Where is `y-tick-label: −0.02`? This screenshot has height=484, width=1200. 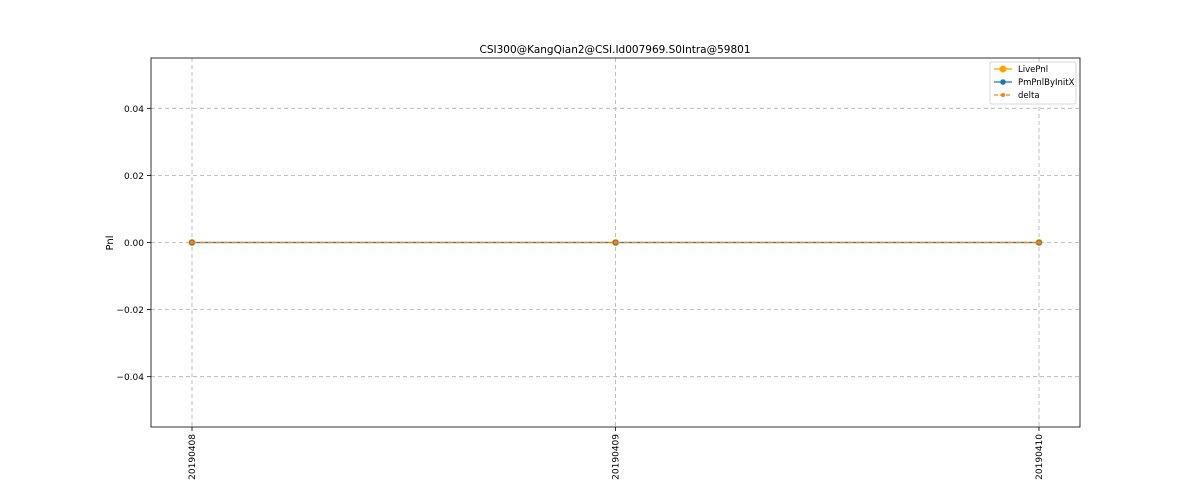
y-tick-label: −0.02 is located at coordinates (130, 311).